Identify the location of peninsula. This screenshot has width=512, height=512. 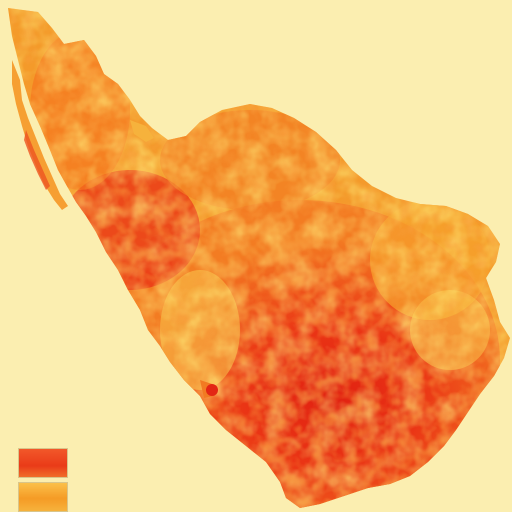
(40, 135).